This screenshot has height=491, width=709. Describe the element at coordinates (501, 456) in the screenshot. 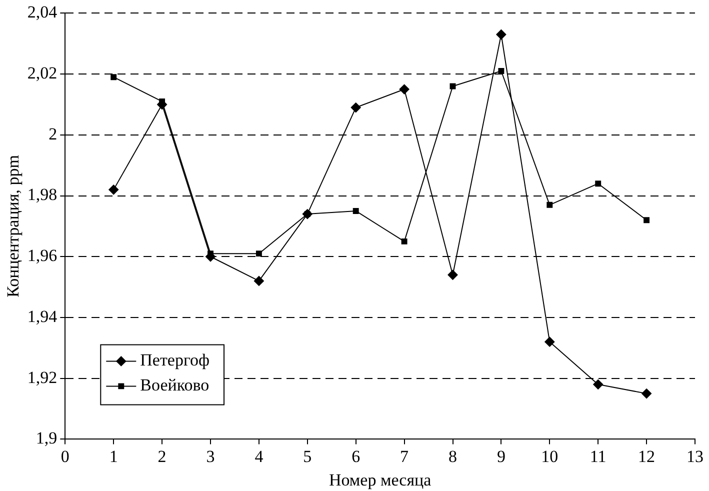

I see `x-tick-label: 9` at that location.